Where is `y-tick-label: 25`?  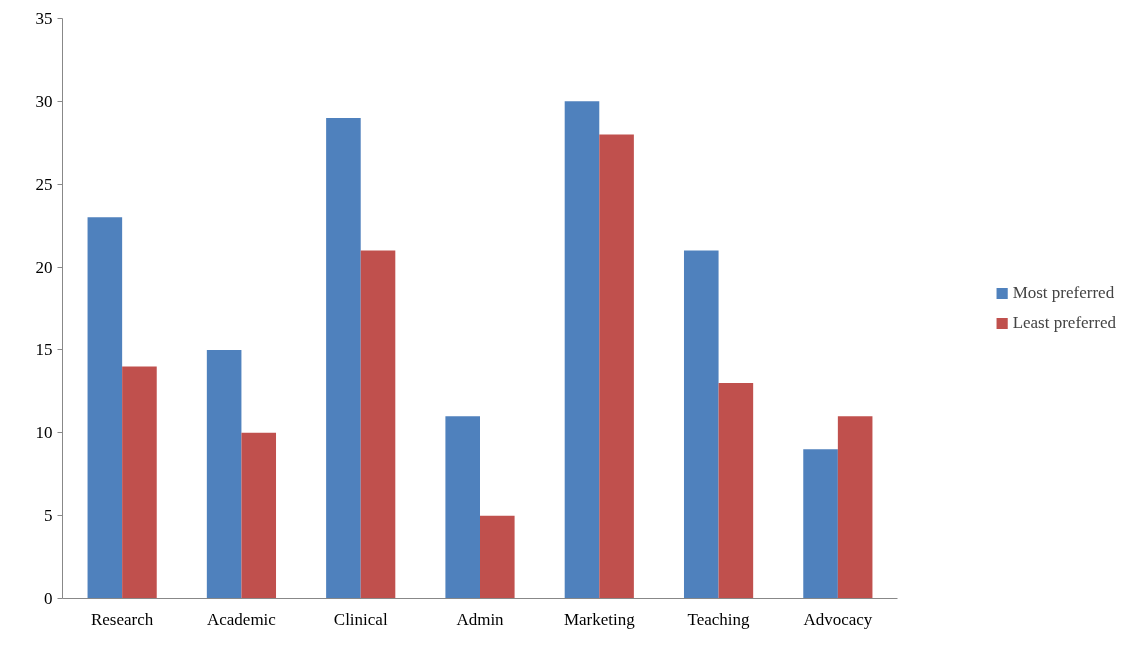 y-tick-label: 25 is located at coordinates (44, 184).